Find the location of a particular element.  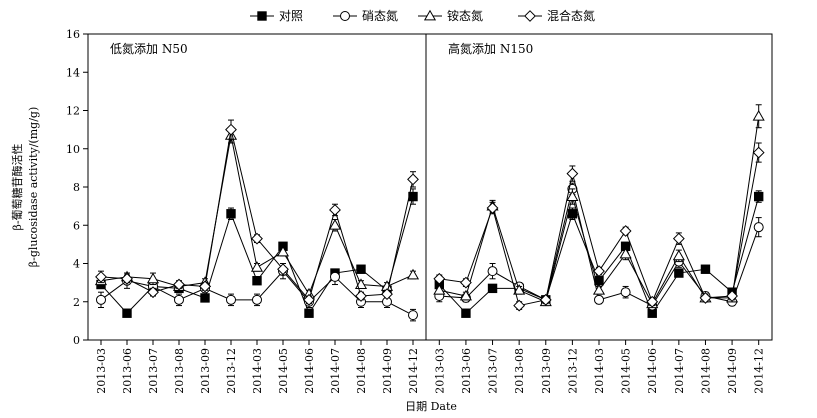

legend-label: 铵态氮 is located at coordinates (465, 15).